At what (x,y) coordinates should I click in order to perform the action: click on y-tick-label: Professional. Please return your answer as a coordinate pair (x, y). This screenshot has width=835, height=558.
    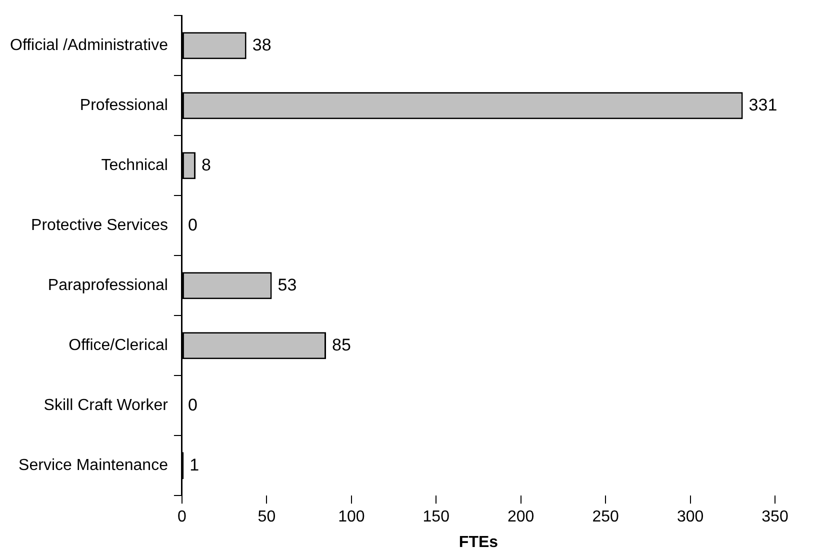
    Looking at the image, I should click on (124, 105).